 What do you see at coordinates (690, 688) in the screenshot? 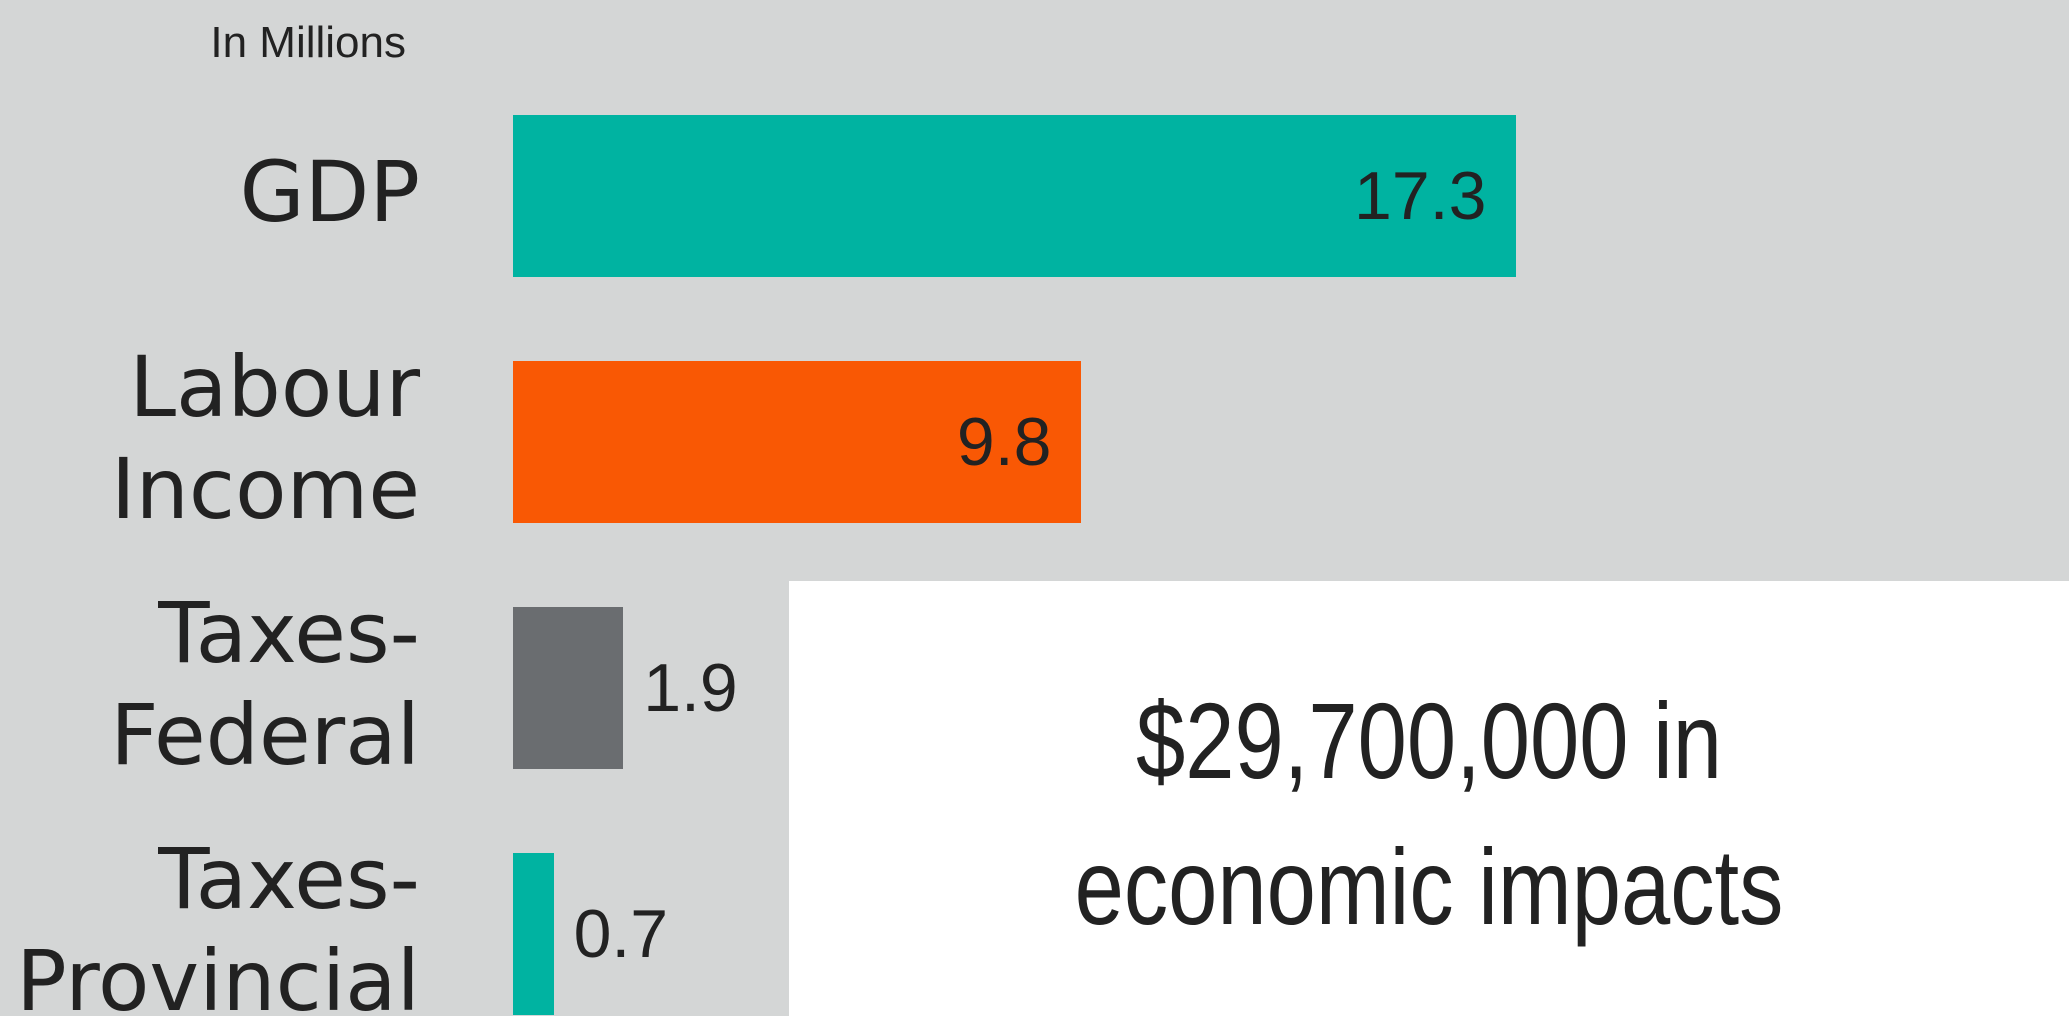
I see `value-label: 1.9` at bounding box center [690, 688].